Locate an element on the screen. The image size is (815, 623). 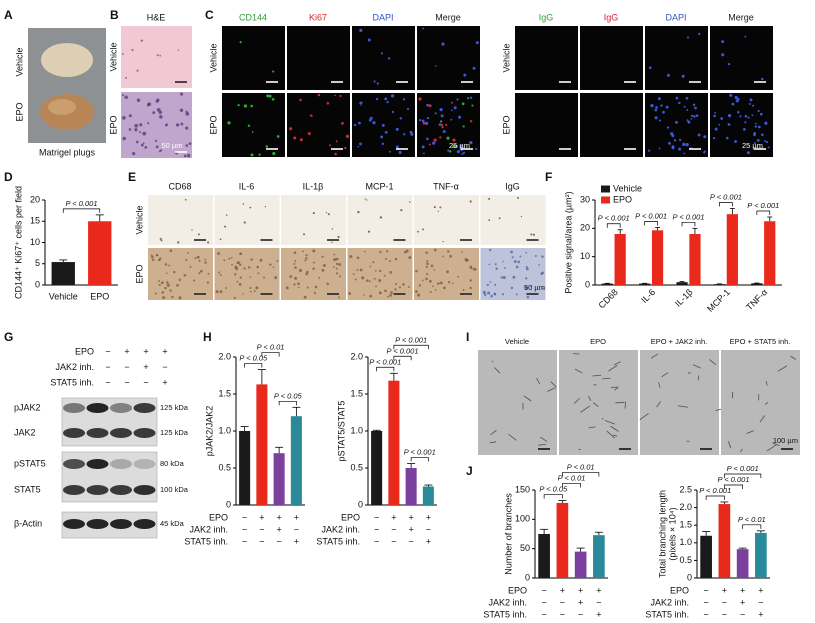
legend-swatch is located at coordinates (605, 189).